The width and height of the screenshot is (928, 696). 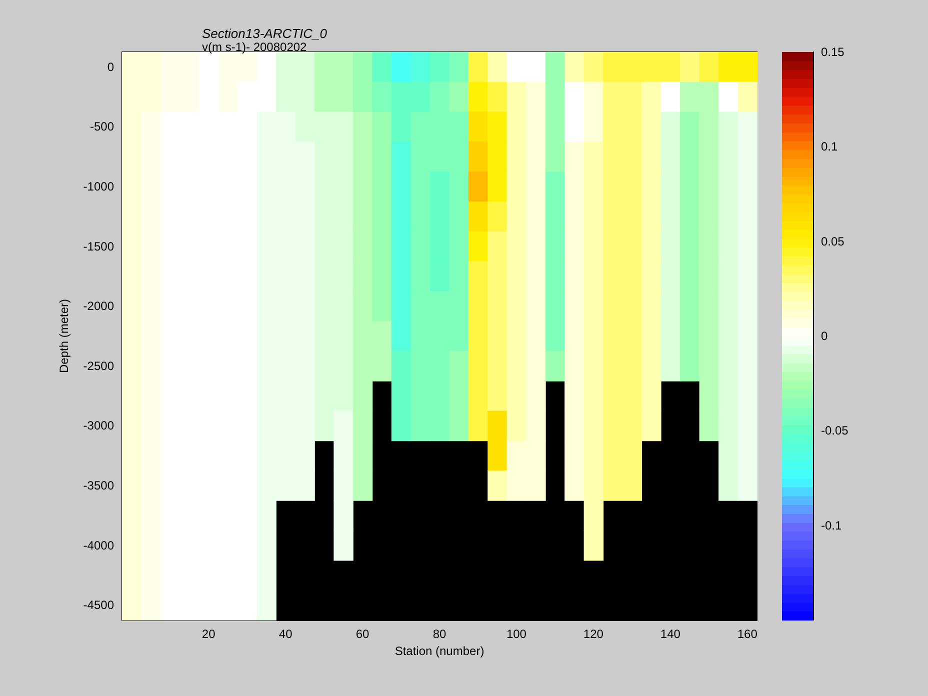 What do you see at coordinates (439, 651) in the screenshot?
I see `x-axis-title: Station (number)` at bounding box center [439, 651].